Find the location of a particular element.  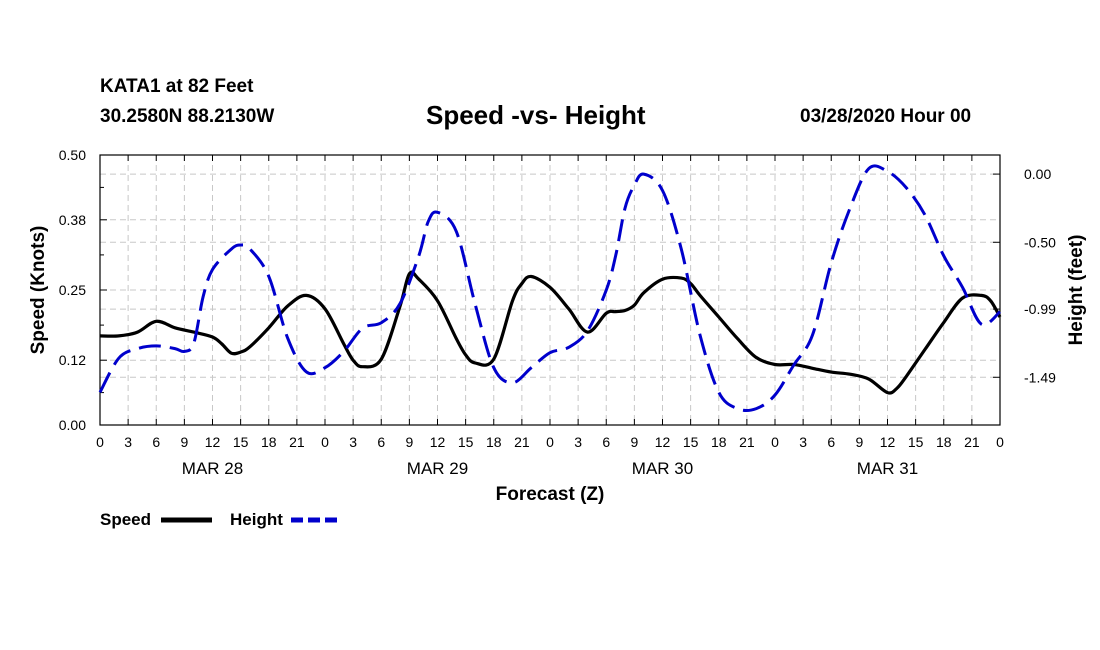

y-left-tick-label: 0.50 is located at coordinates (72, 155).